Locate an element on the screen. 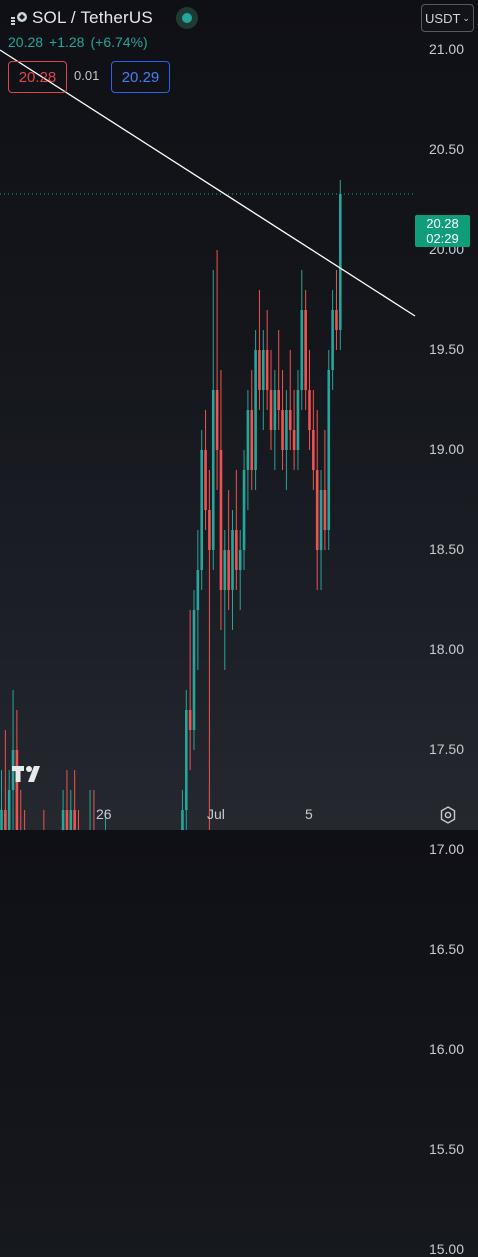 The width and height of the screenshot is (478, 1257). price-axis-label: 16.00 is located at coordinates (446, 1049).